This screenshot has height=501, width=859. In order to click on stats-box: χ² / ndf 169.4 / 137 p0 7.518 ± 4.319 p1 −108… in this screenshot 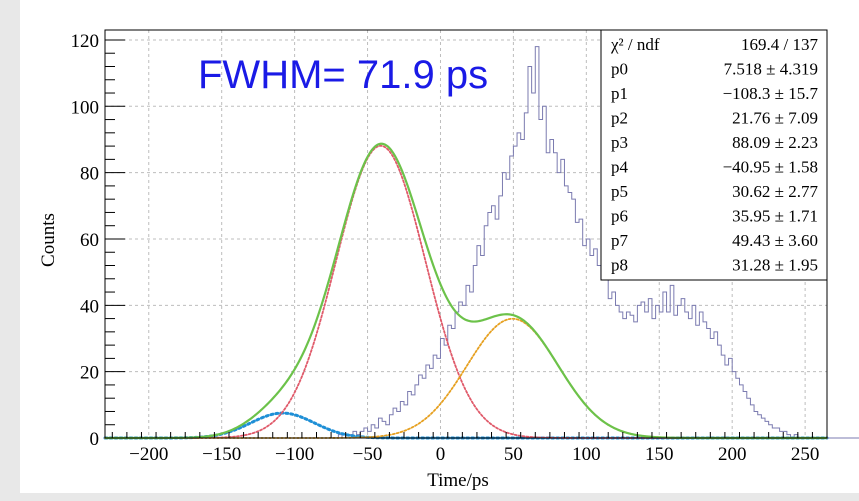, I will do `click(714, 155)`.